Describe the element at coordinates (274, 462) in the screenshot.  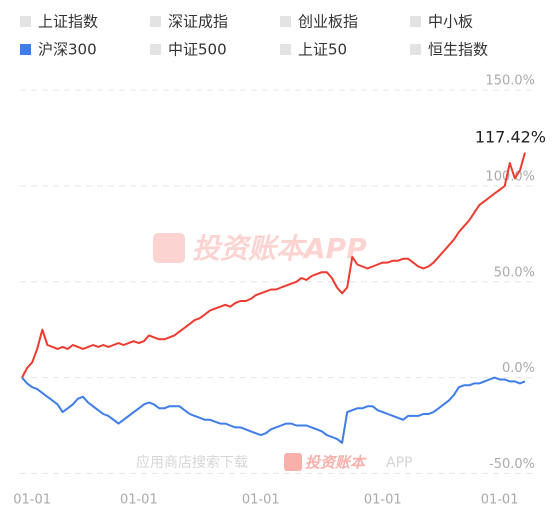
I see `watermark-hint: 应用商店搜索下载 投资账本 APP` at that location.